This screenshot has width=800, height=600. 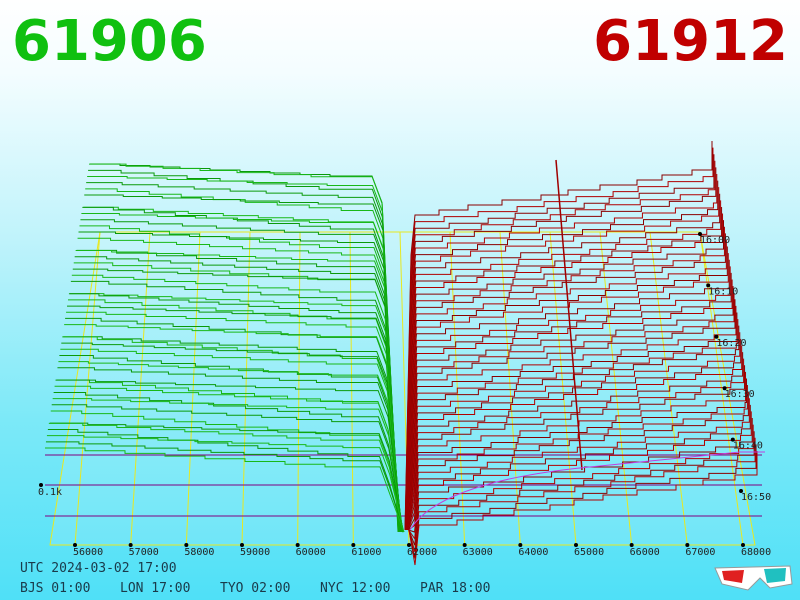 I want to click on city-time: BJS 01:00, so click(x=55, y=588).